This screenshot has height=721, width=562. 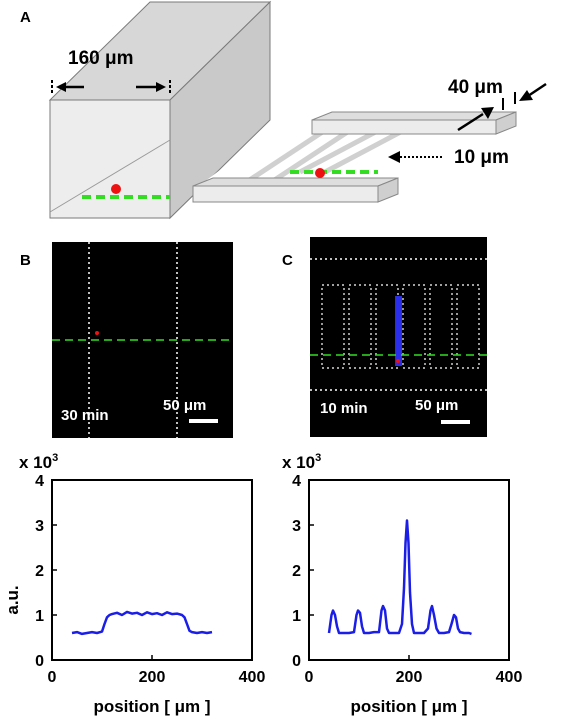 I want to click on large-box-floor-line, so click(x=110, y=176).